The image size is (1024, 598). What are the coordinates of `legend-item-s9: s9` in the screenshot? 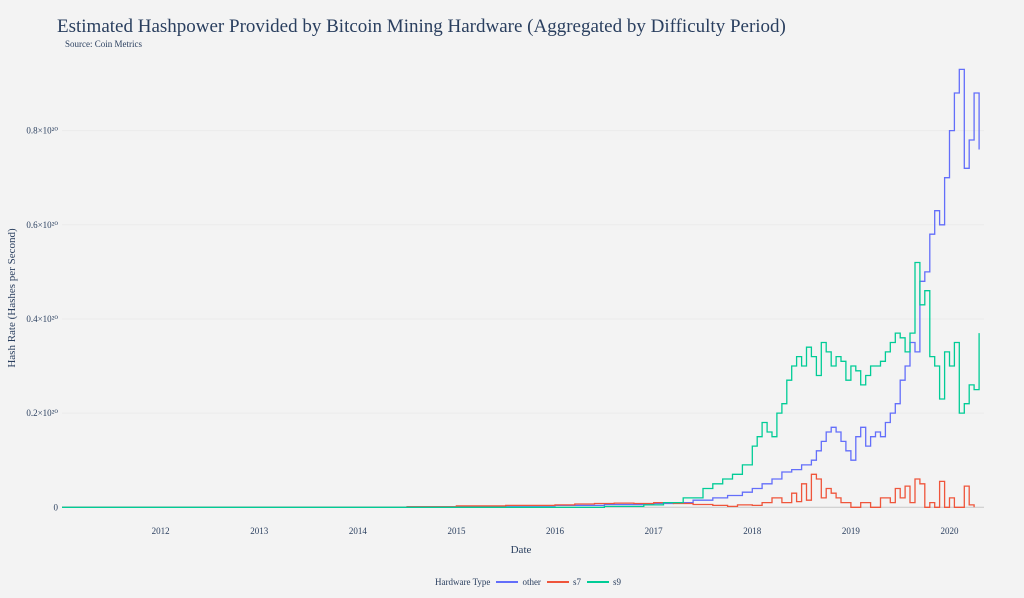 It's located at (603, 582).